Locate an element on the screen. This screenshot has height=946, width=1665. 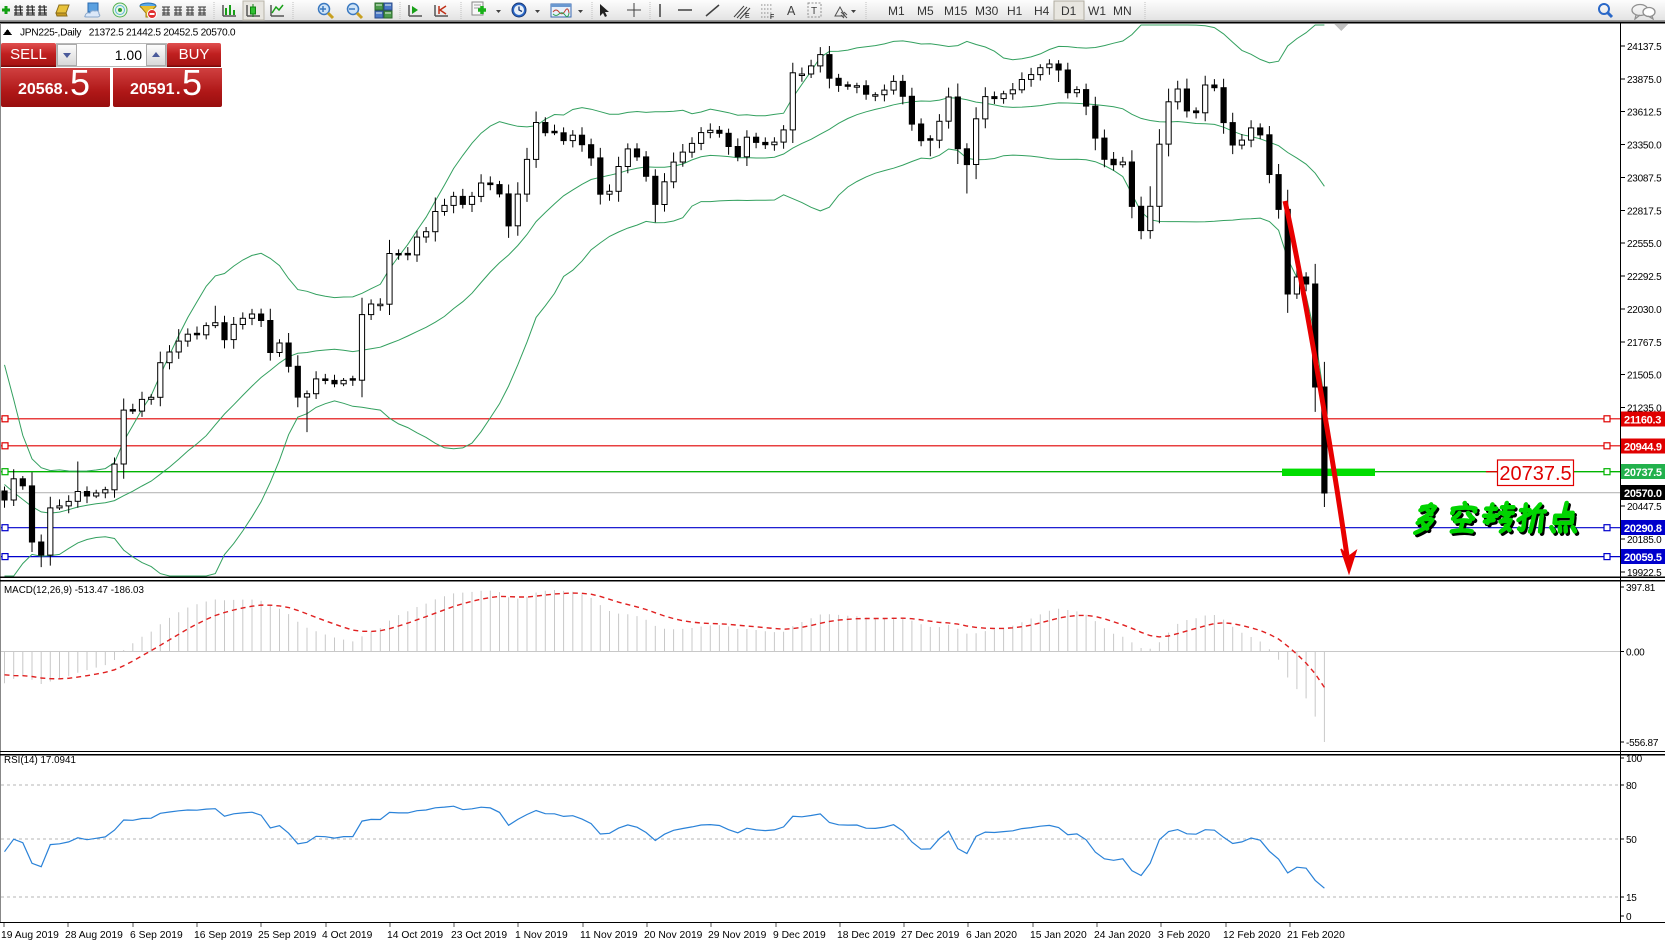
svg-text: 18 Dec 2019 is located at coordinates (866, 935).